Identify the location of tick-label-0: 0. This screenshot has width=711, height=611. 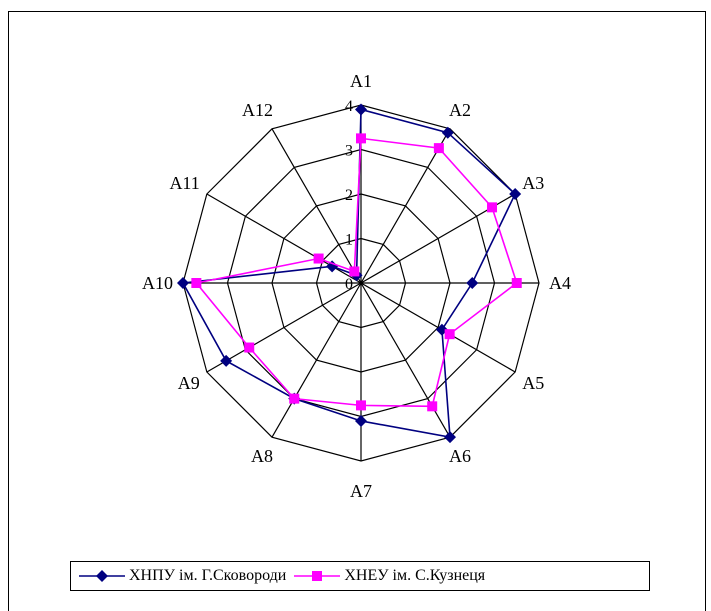
(349, 284).